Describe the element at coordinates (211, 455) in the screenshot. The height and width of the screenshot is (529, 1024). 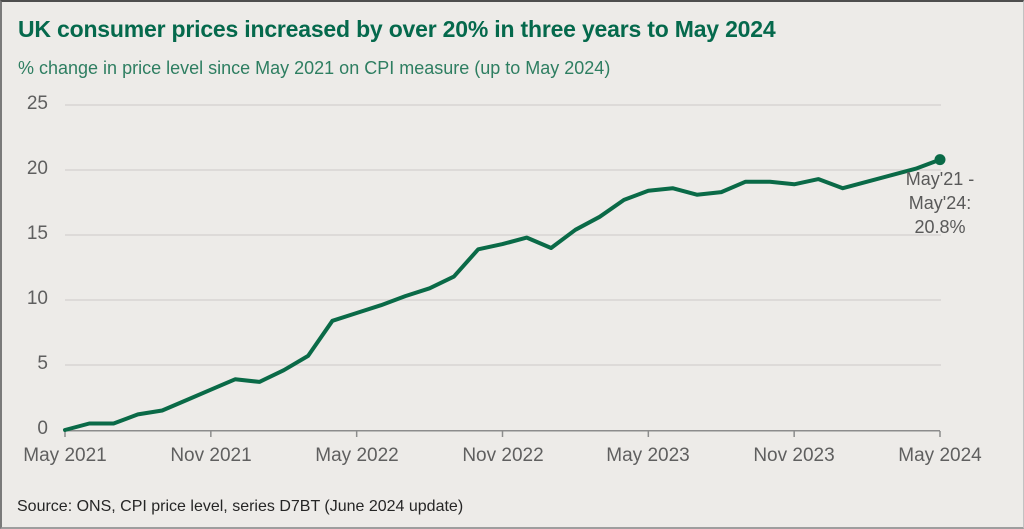
I see `x-axis-tick-label-nov21: Nov 2021` at that location.